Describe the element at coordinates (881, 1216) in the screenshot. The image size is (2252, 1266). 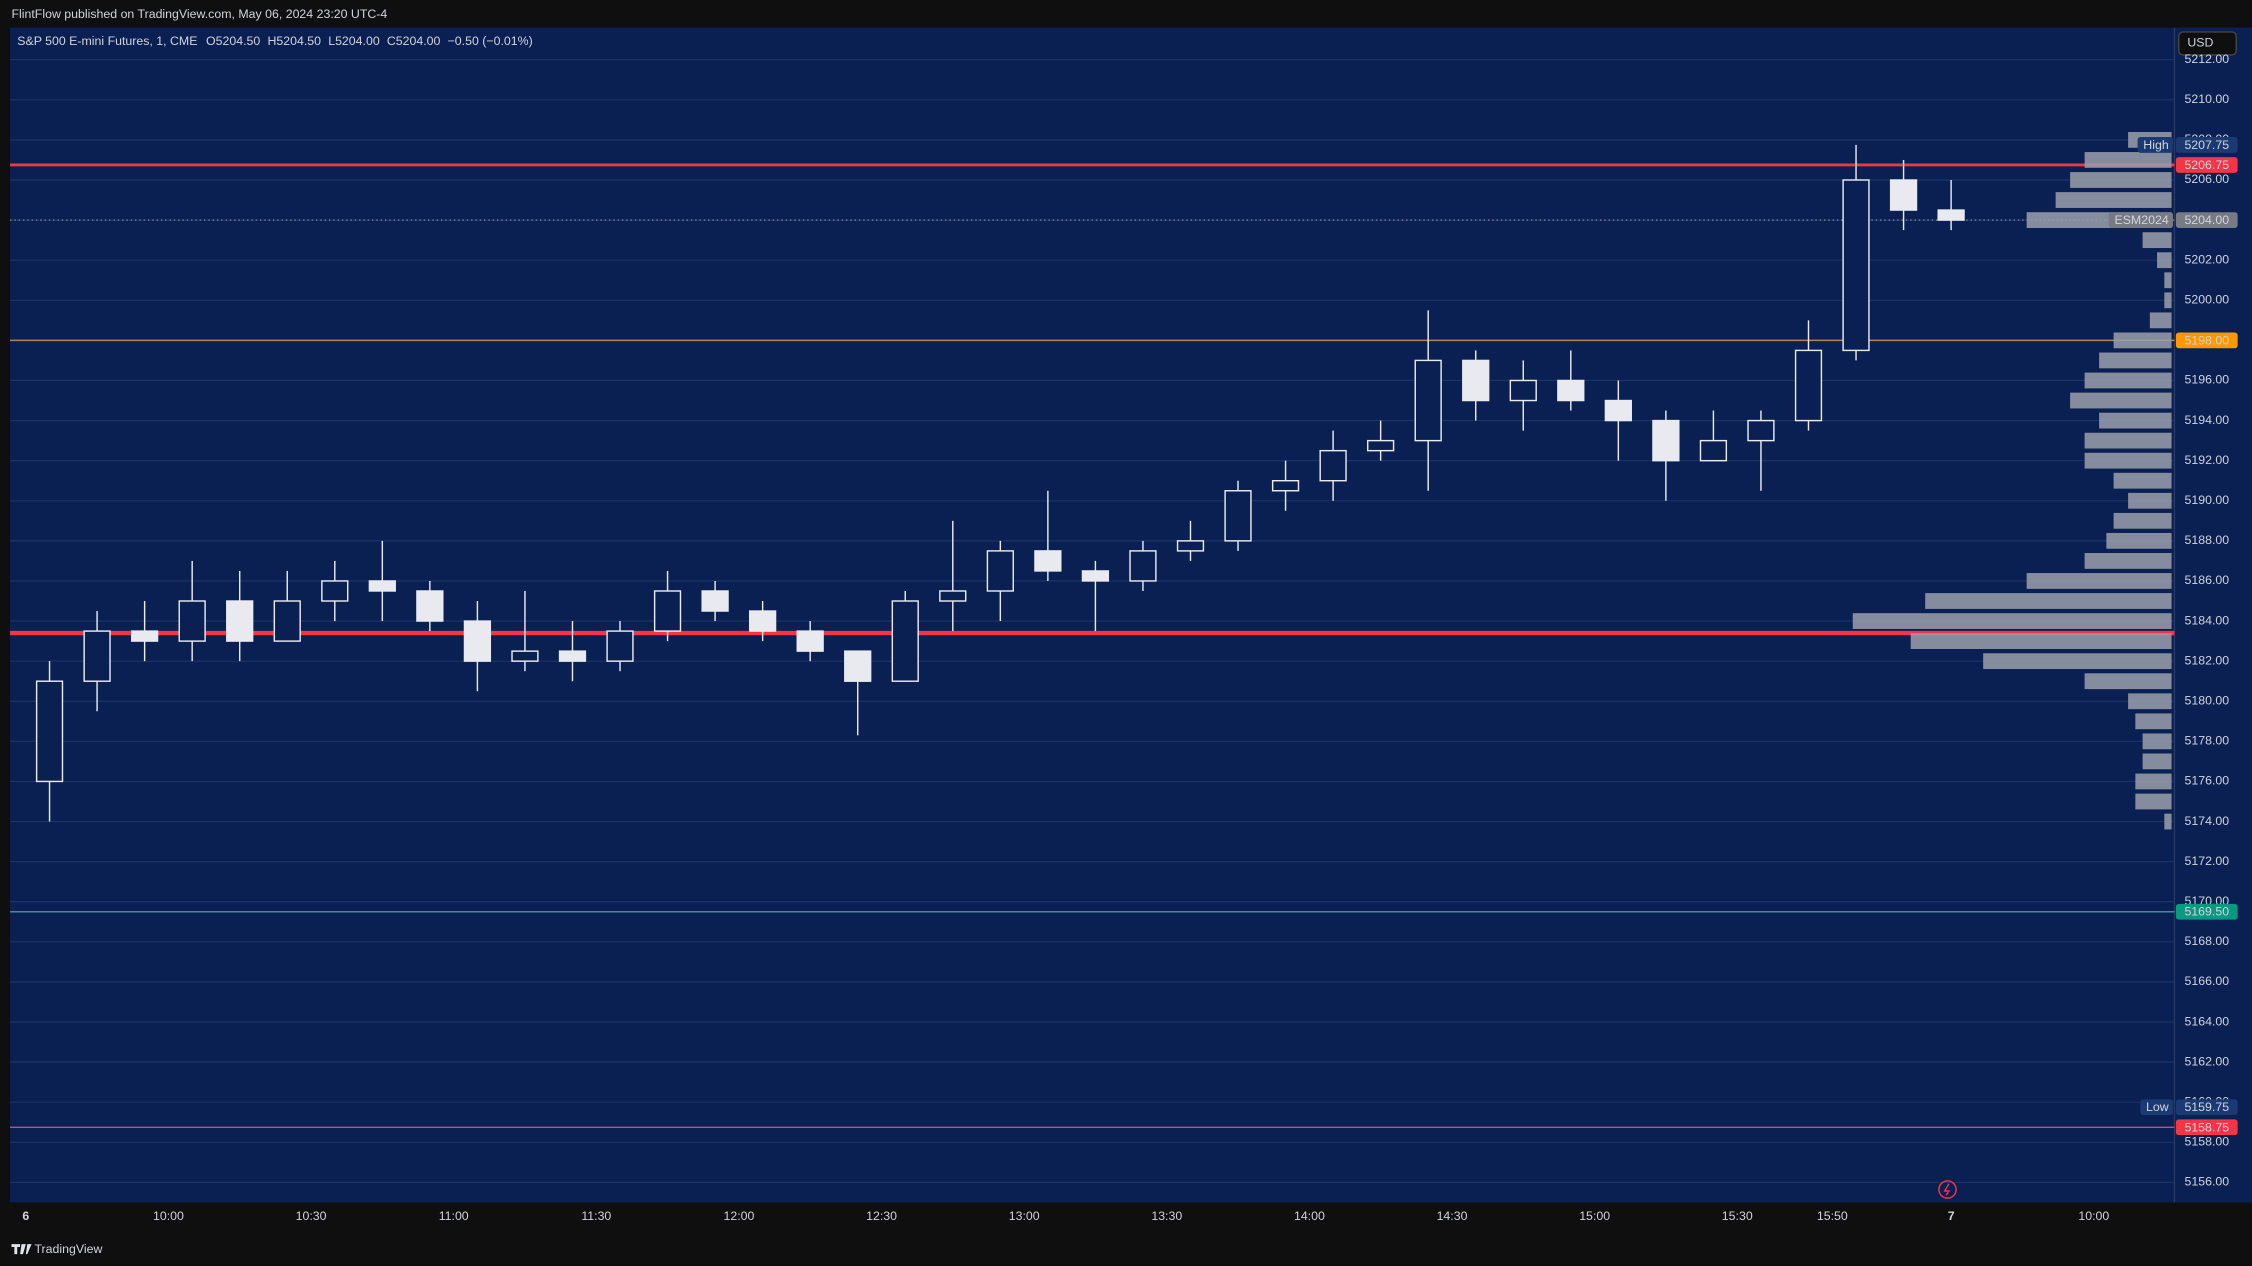
I see `x-tick-label: 12:30` at that location.